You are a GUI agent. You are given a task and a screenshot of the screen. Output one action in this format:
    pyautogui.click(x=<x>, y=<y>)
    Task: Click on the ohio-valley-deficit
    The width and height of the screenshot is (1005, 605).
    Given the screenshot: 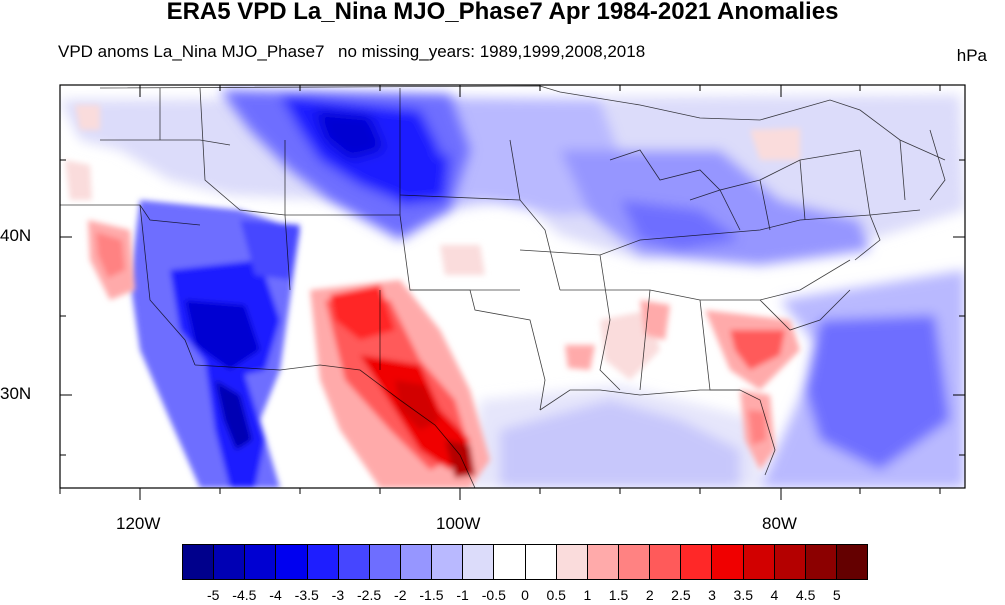 What is the action you would take?
    pyautogui.click(x=680, y=225)
    